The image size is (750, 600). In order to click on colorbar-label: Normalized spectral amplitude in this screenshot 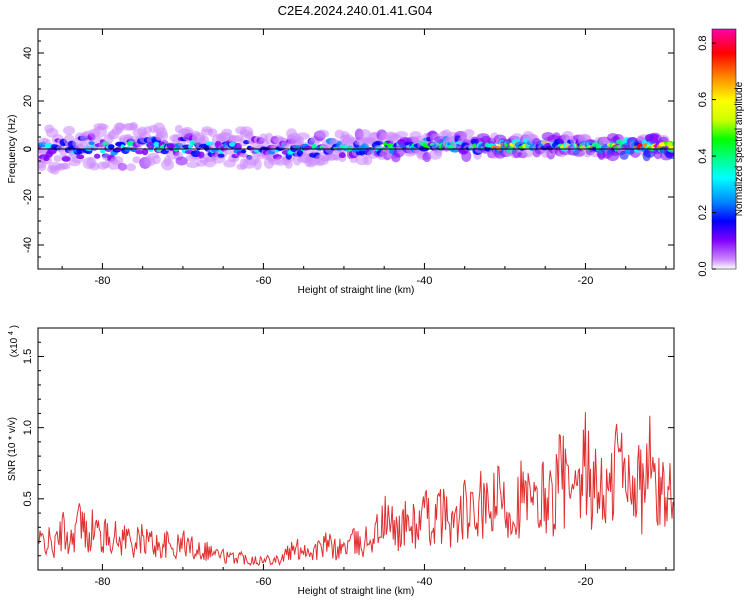, I will do `click(739, 148)`.